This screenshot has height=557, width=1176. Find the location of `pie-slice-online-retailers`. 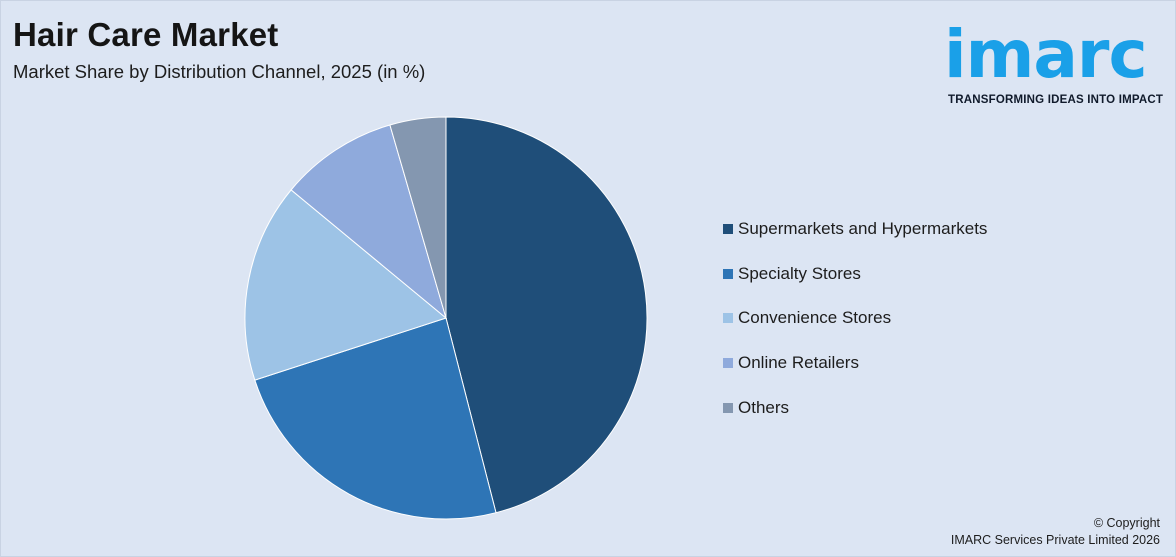

pie-slice-online-retailers is located at coordinates (368, 222).